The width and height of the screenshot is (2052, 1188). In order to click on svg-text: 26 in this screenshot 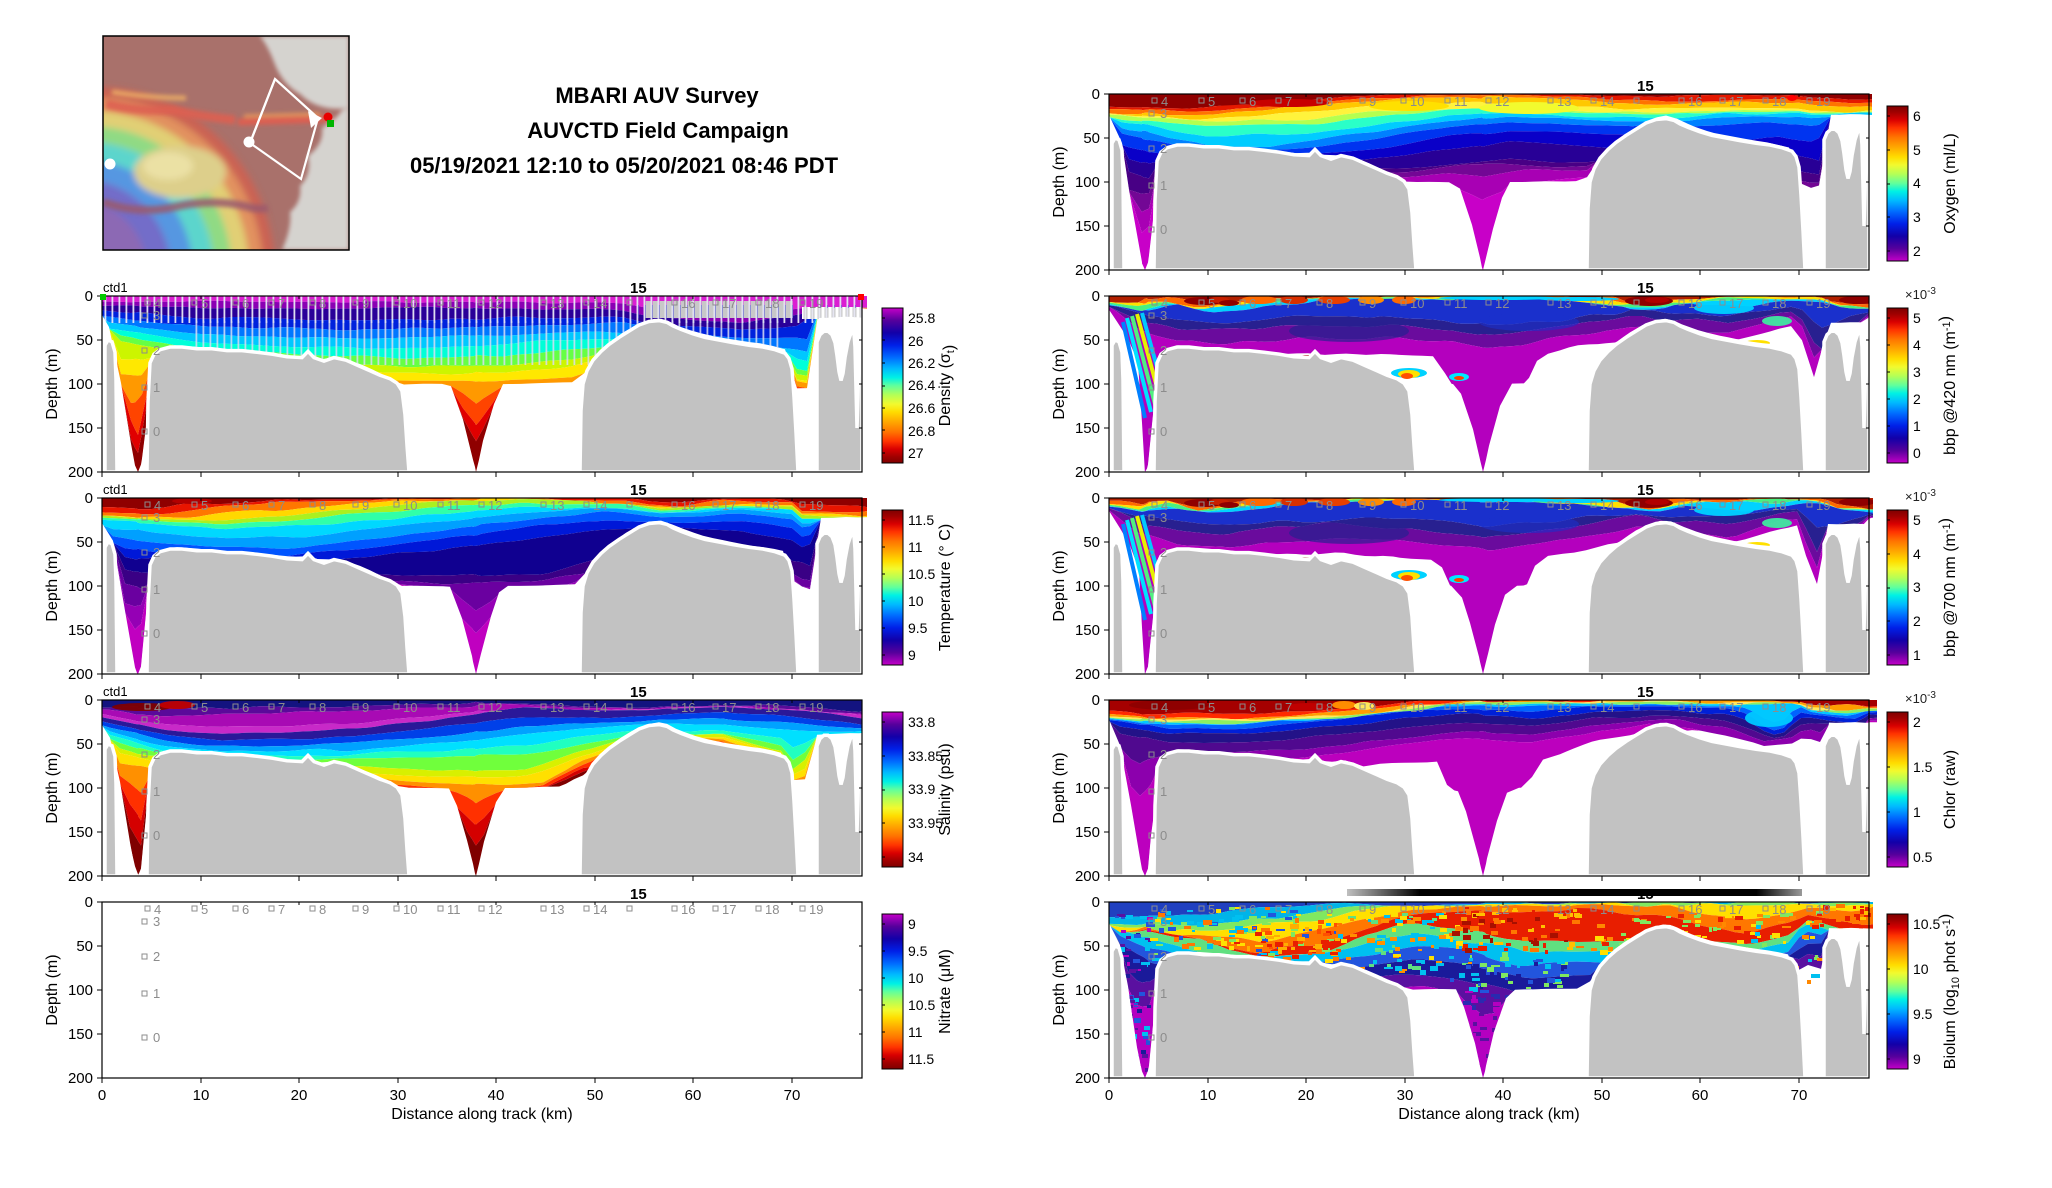, I will do `click(916, 341)`.